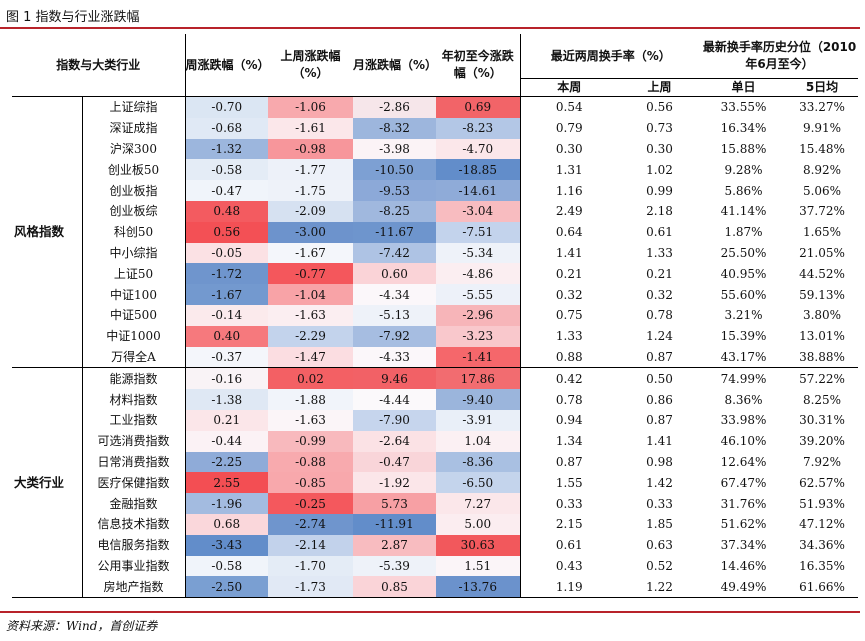  Describe the element at coordinates (822, 482) in the screenshot. I see `five-day-percentile: 62.57%` at that location.